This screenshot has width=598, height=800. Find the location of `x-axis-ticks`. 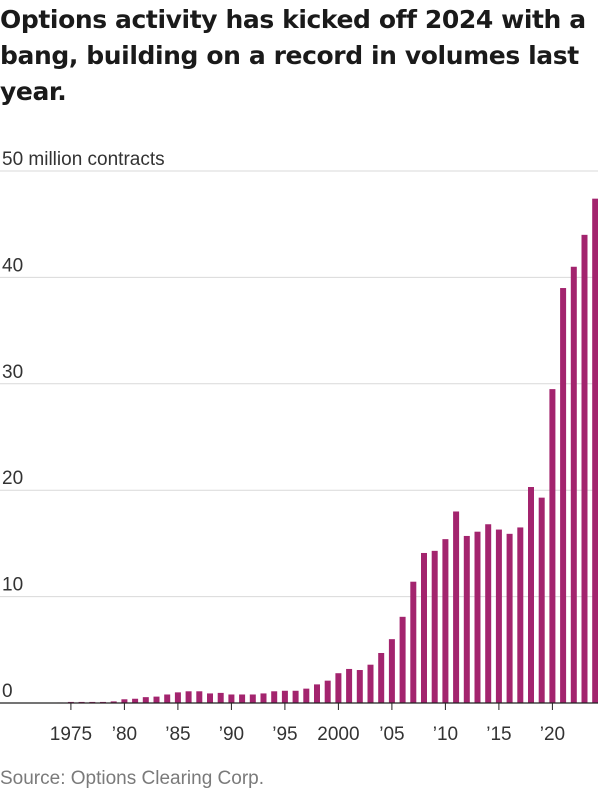

x-axis-ticks is located at coordinates (311, 706).